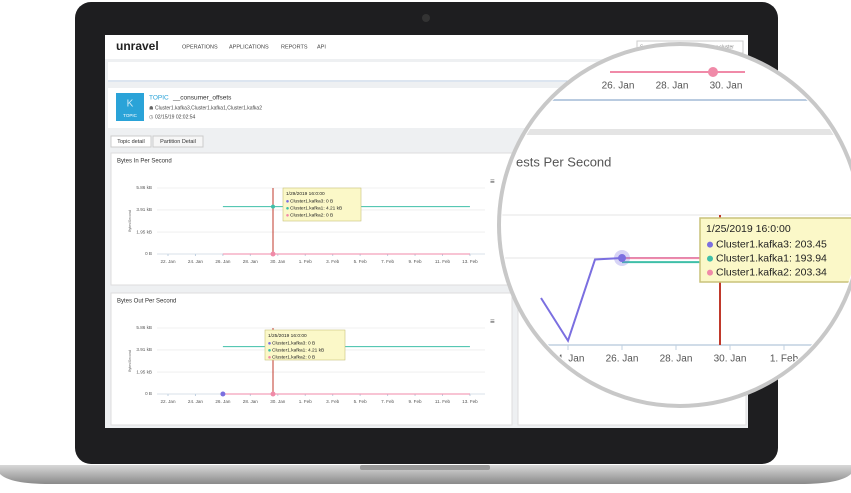 Image resolution: width=851 pixels, height=493 pixels. I want to click on nav-item: API, so click(321, 47).